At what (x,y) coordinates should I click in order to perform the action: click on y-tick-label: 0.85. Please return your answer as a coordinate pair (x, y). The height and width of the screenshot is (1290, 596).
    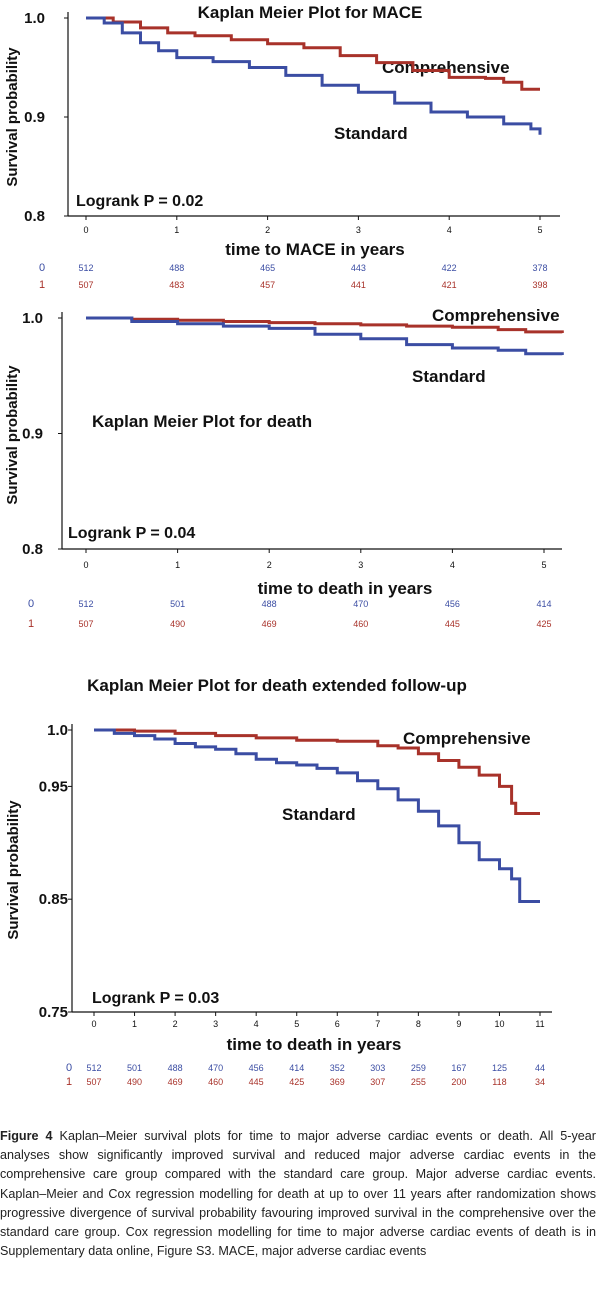
    Looking at the image, I should click on (53, 899).